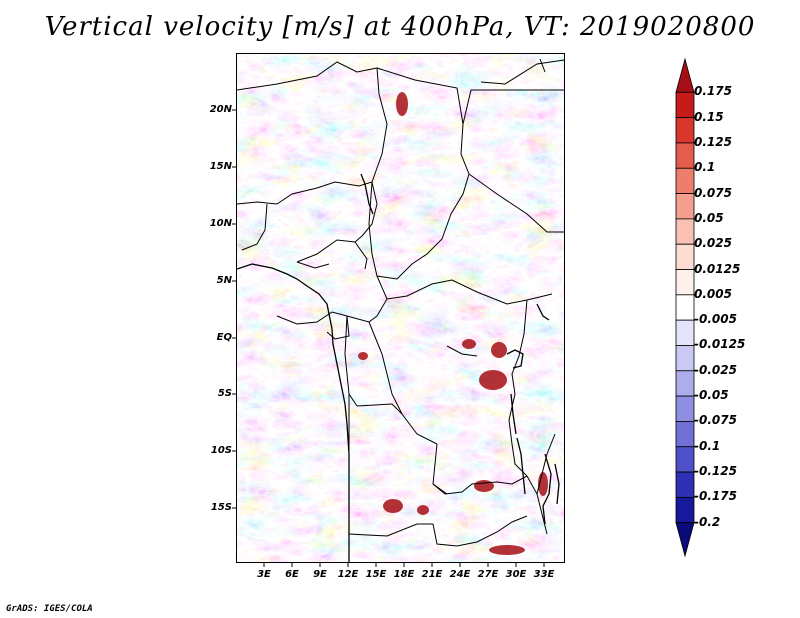 The image size is (800, 618). Describe the element at coordinates (488, 574) in the screenshot. I see `lon-tick-label: 27E` at that location.